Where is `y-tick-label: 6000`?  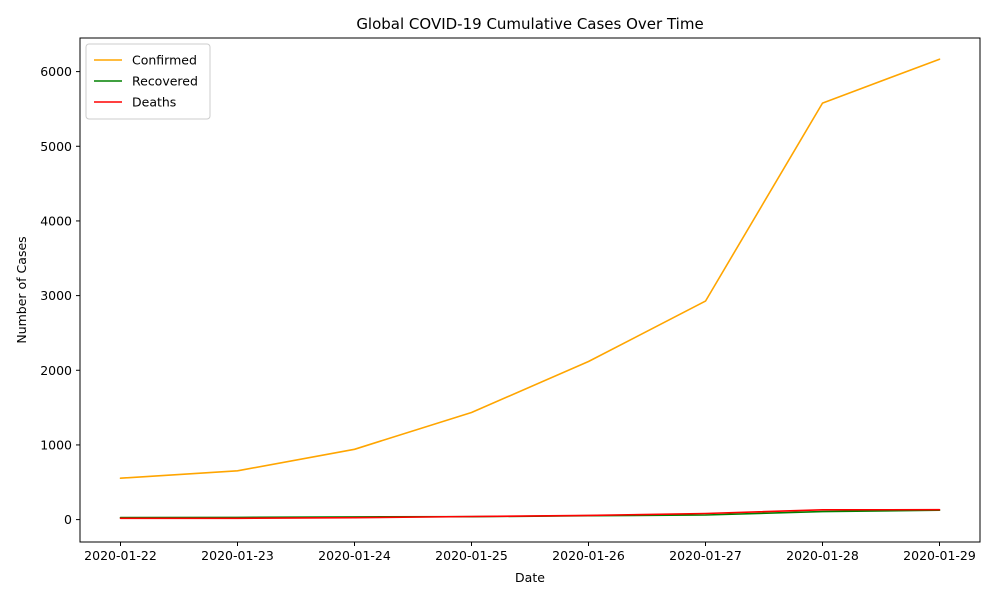
y-tick-label: 6000 is located at coordinates (56, 71).